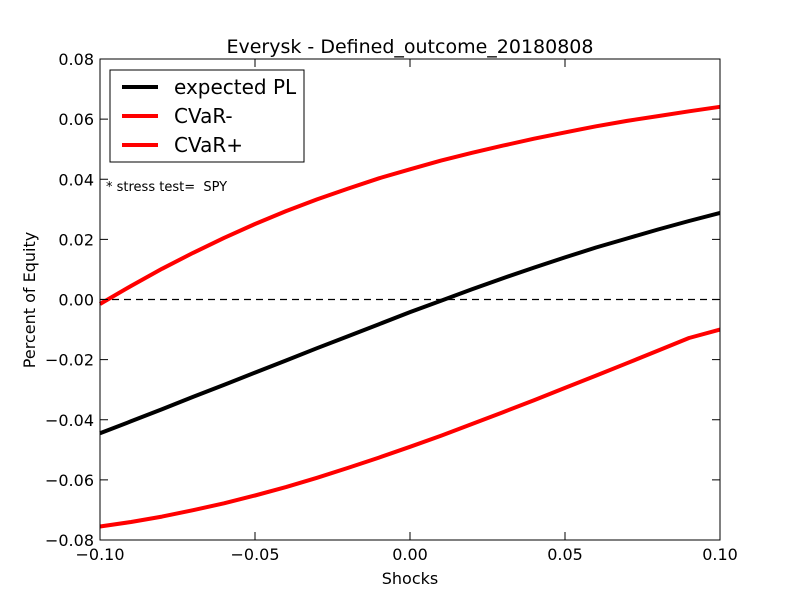 The width and height of the screenshot is (800, 600). I want to click on chart-title: Everysk - Defined_outcome_20180808, so click(409, 47).